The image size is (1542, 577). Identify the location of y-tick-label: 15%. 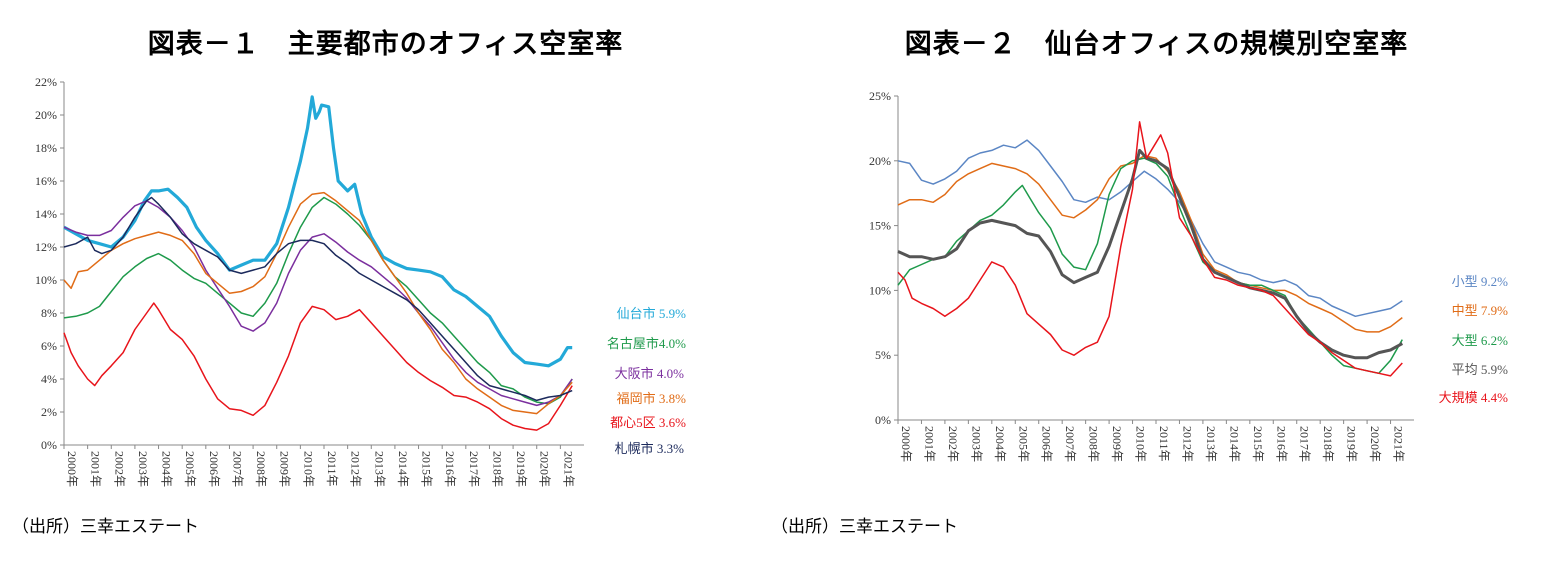
(880, 226).